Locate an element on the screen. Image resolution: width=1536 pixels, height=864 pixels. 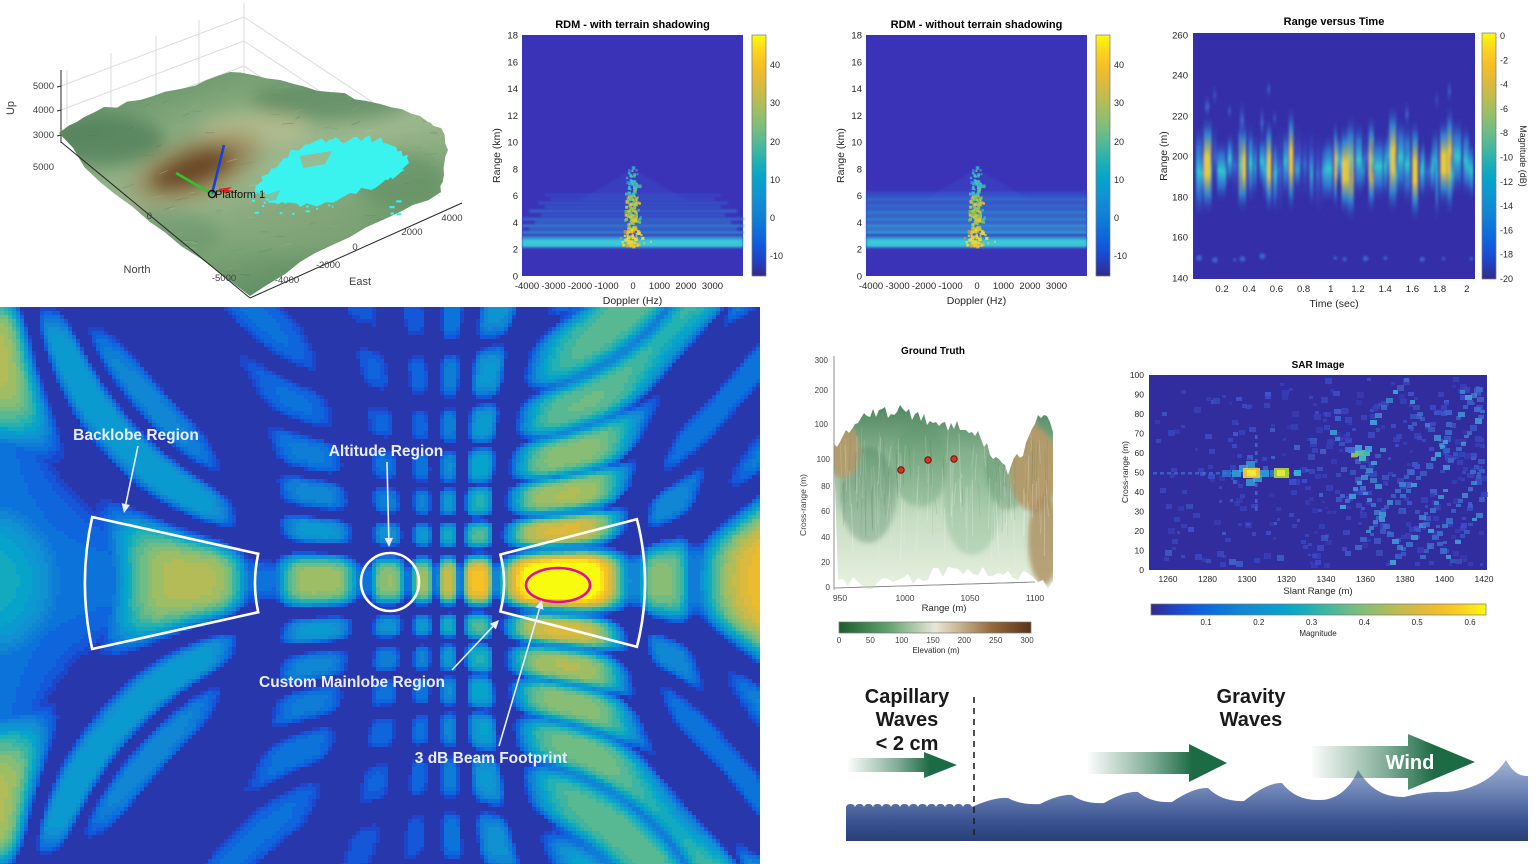
svg-text: Time (sec) is located at coordinates (1333, 304).